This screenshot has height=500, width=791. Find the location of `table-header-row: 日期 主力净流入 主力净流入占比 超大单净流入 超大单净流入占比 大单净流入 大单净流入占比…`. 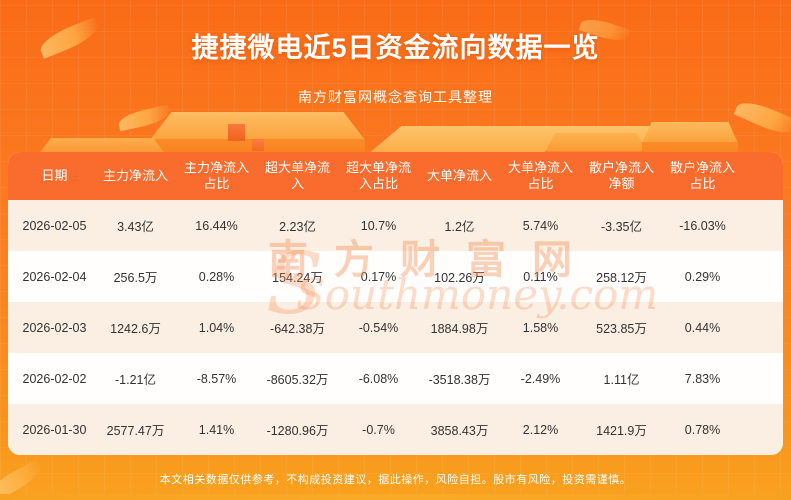

table-header-row: 日期 主力净流入 主力净流入占比 超大单净流入 超大单净流入占比 大单净流入 大单净流入占比… is located at coordinates (395, 176).